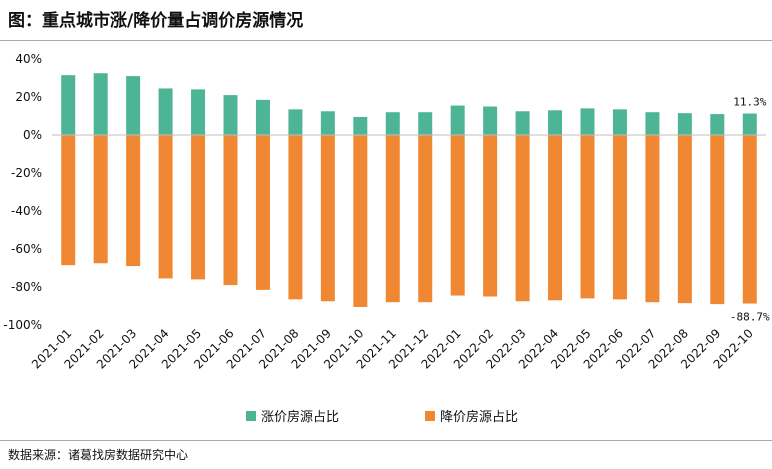  What do you see at coordinates (32, 135) in the screenshot?
I see `y-tick-label: 0%` at bounding box center [32, 135].